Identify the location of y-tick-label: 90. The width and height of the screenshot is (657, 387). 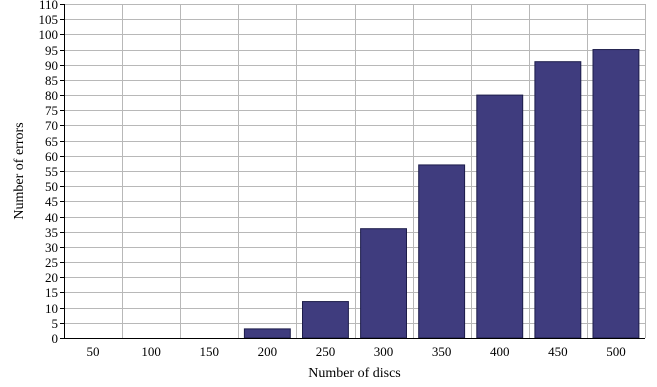
(51, 65).